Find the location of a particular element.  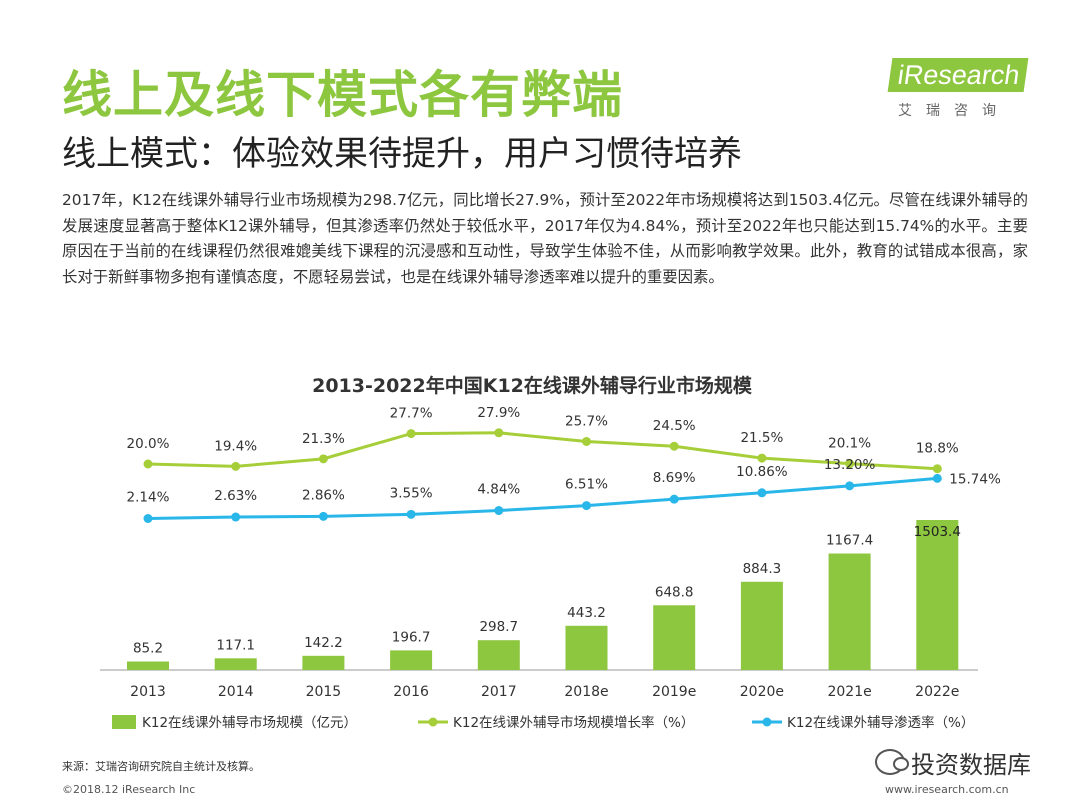

x-tick-label: 2018e is located at coordinates (586, 692).